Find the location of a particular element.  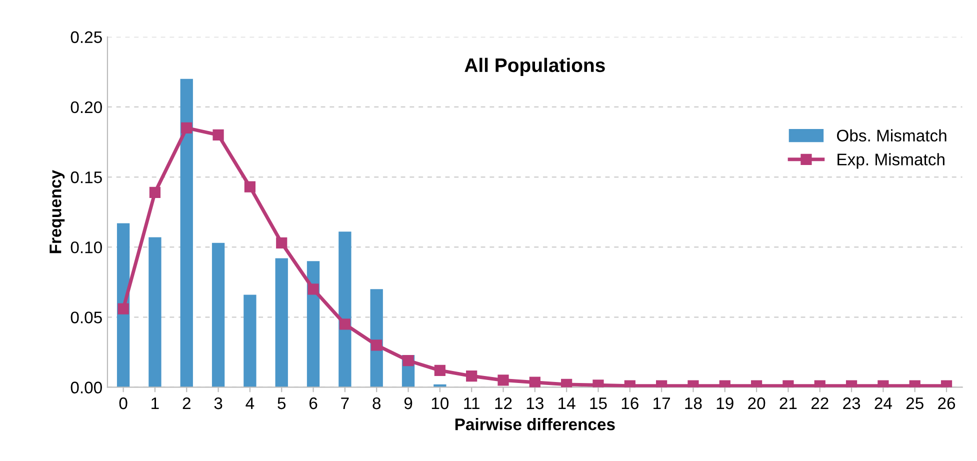

y-tick-label: 0.25 is located at coordinates (86, 37).